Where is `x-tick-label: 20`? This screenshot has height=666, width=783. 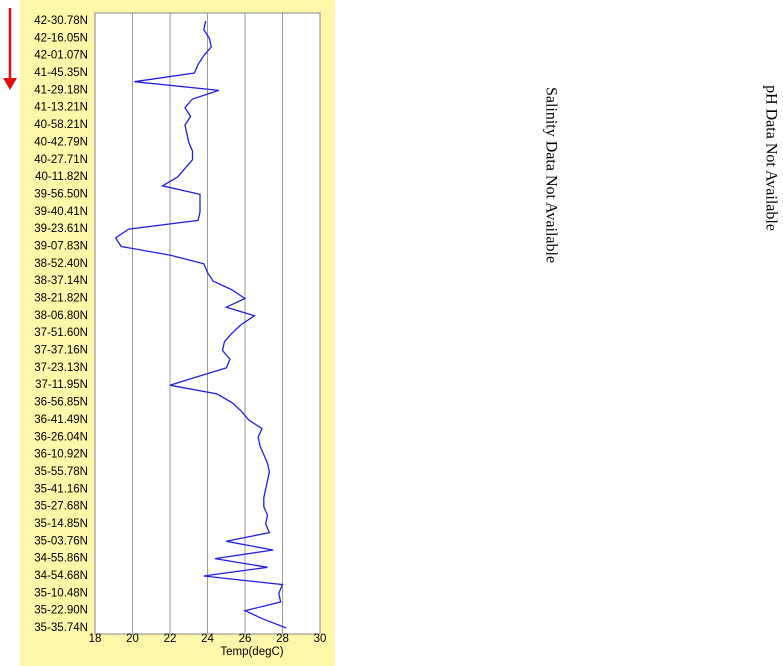 x-tick-label: 20 is located at coordinates (132, 639).